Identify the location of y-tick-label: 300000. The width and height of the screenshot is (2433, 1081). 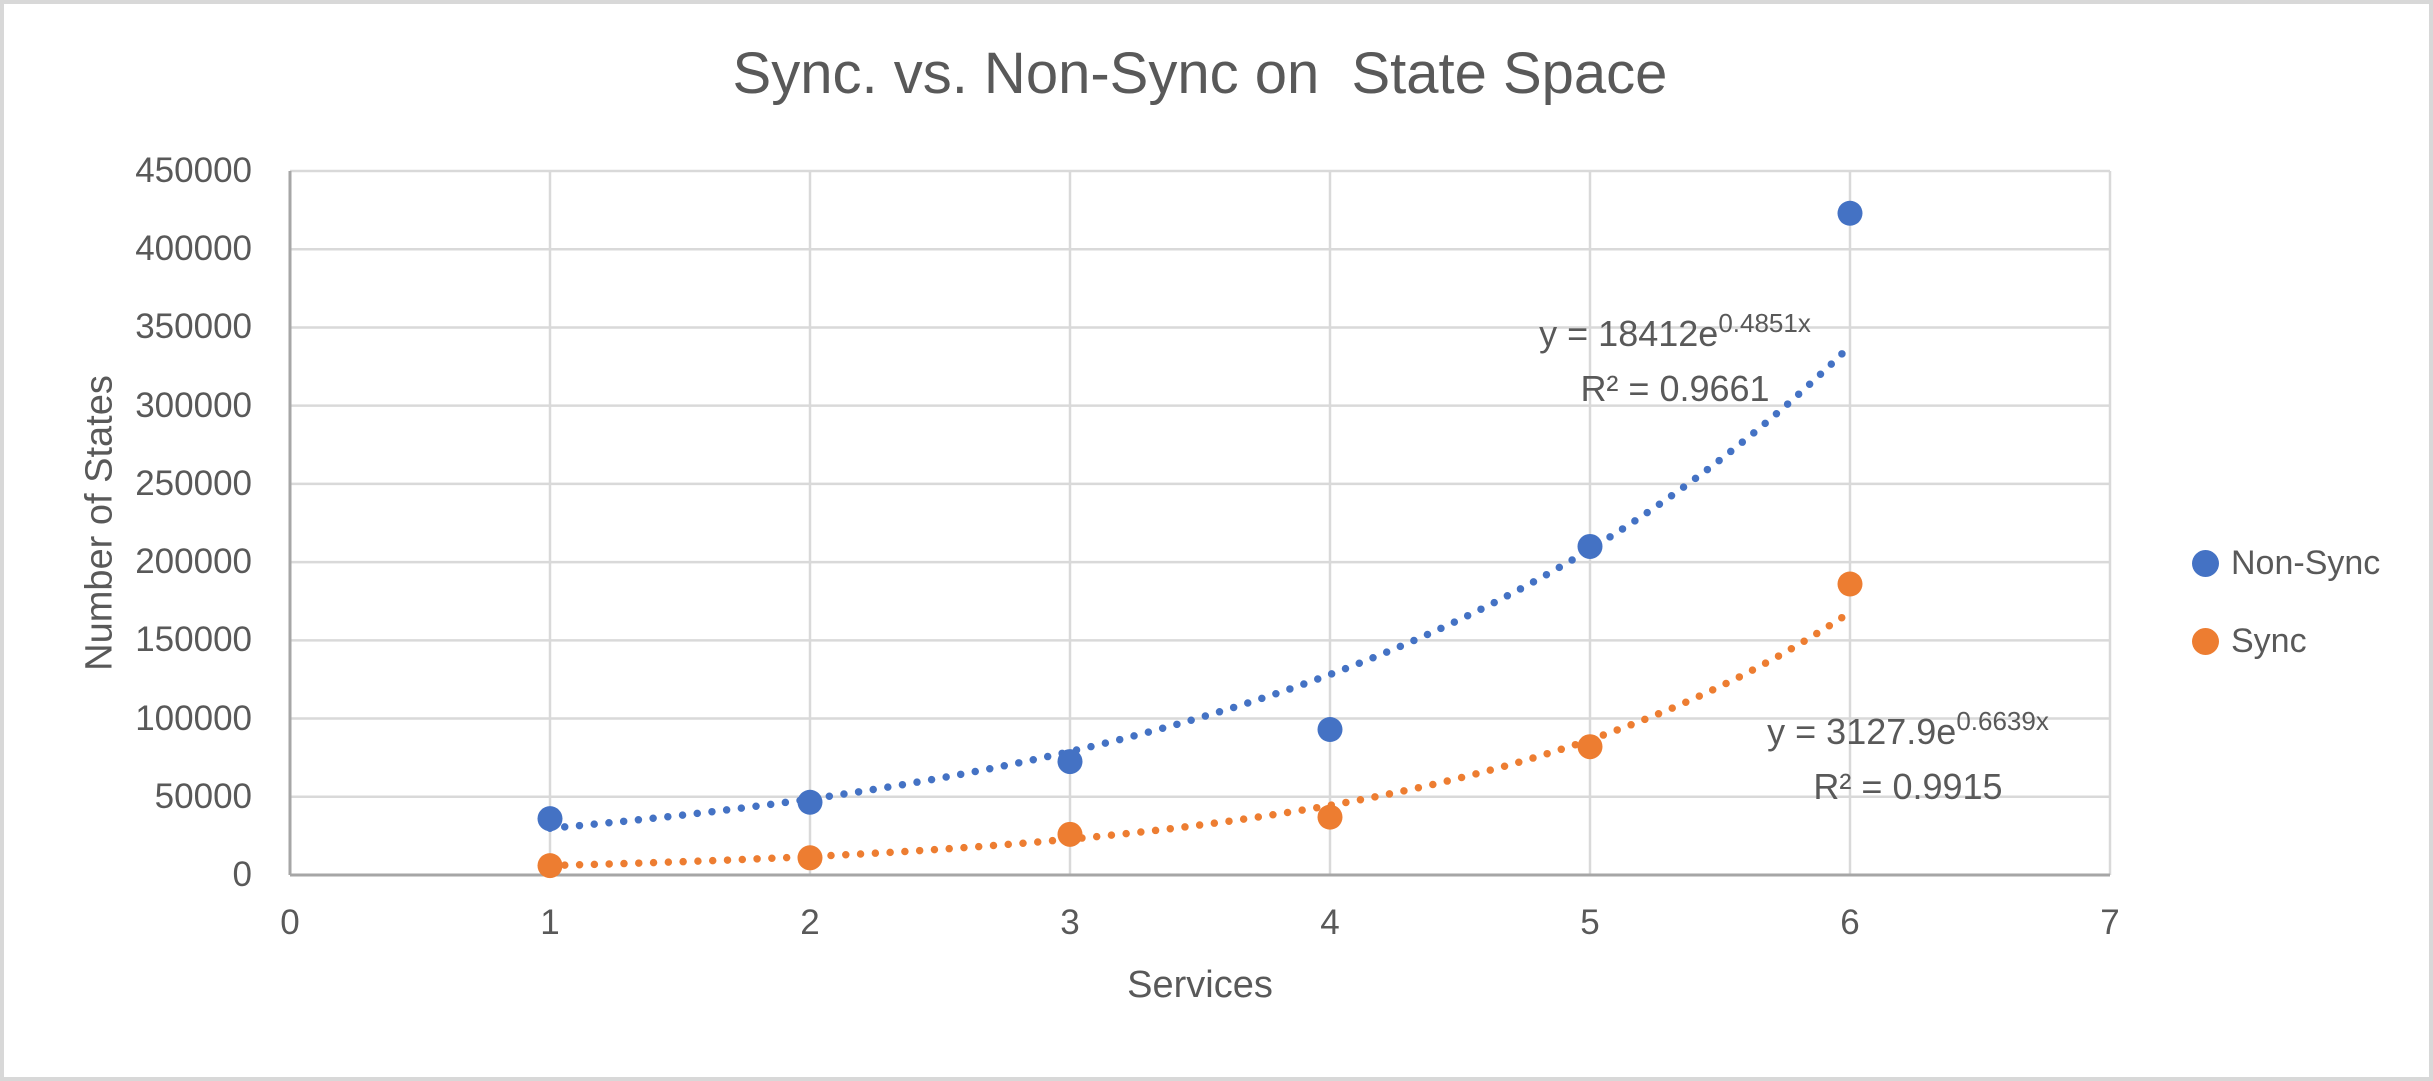
(193, 405).